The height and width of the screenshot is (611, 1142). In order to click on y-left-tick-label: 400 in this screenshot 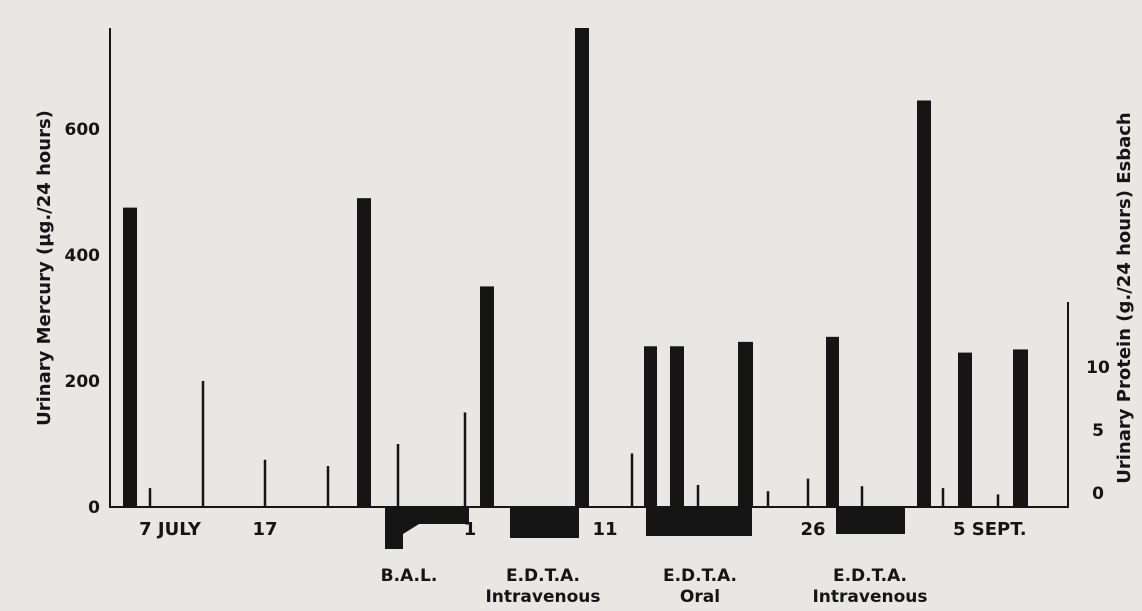, I will do `click(83, 256)`.